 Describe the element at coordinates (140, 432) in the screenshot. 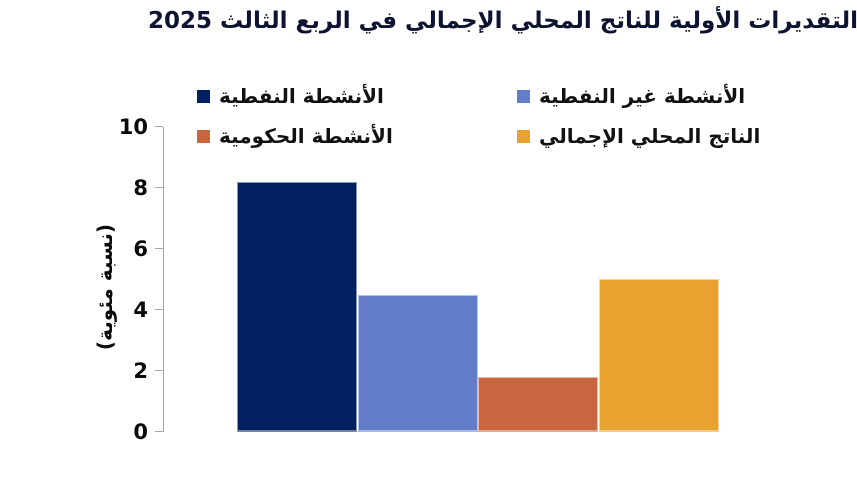

I see `y-tick-label: 0` at that location.